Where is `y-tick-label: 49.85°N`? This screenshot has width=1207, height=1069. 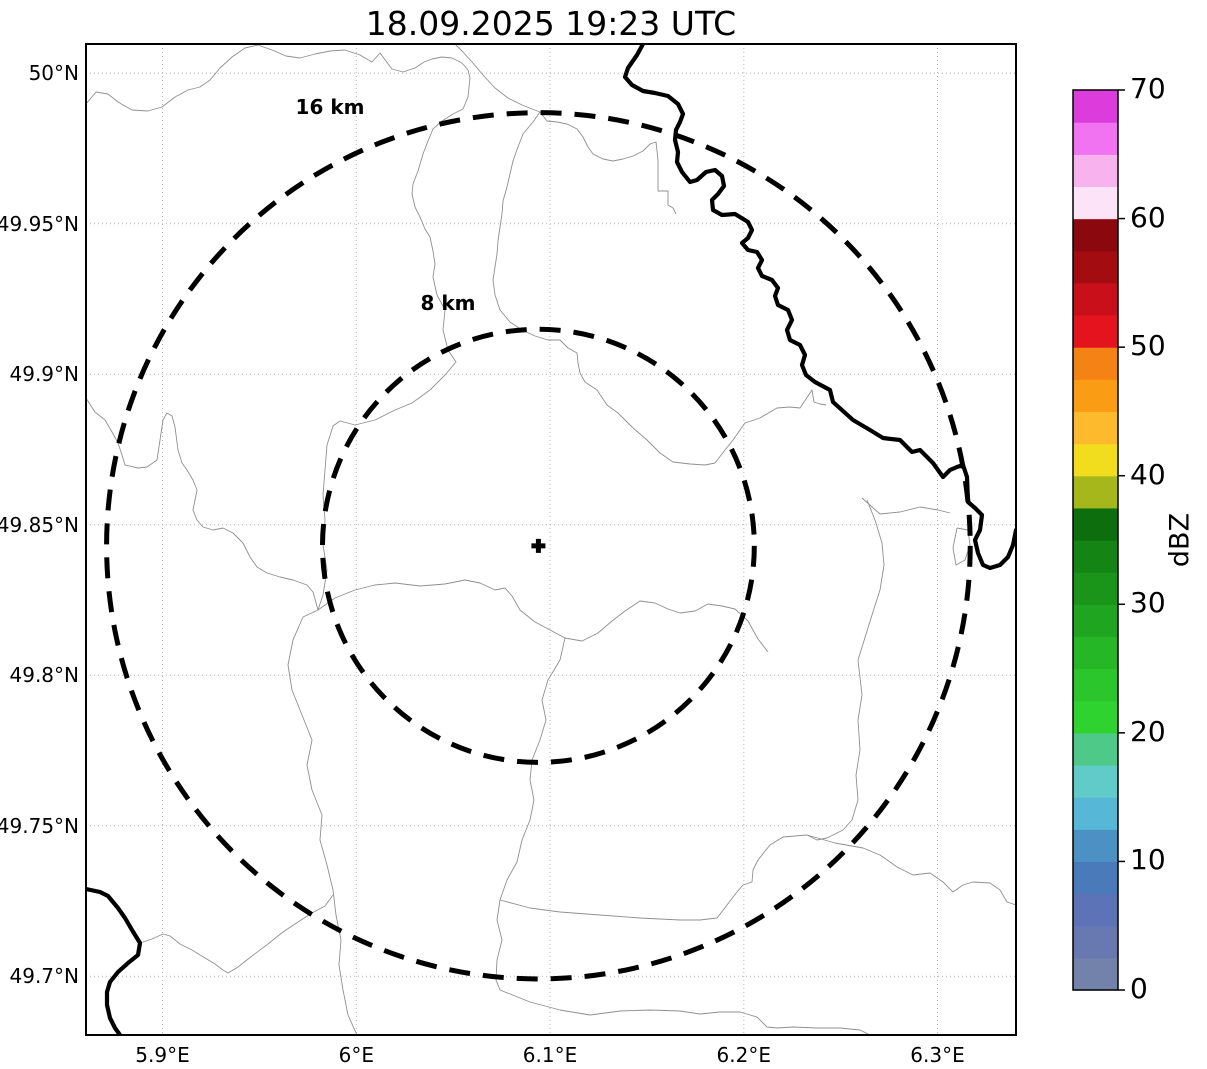
y-tick-label: 49.85°N is located at coordinates (39, 524).